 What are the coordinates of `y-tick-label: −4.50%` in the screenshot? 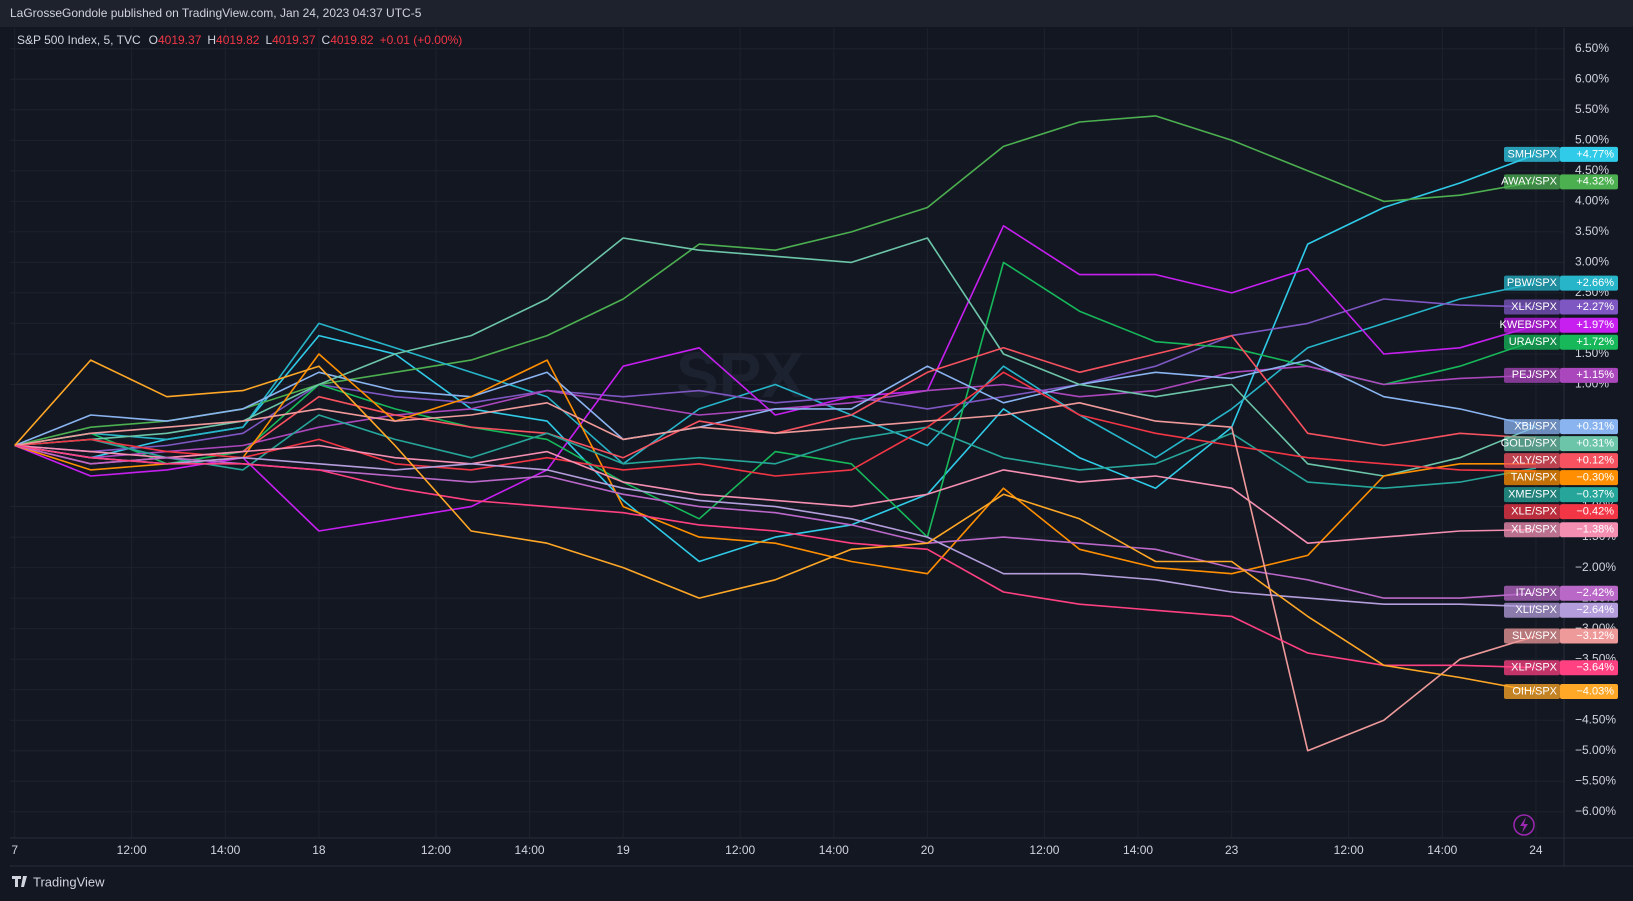 It's located at (1595, 719).